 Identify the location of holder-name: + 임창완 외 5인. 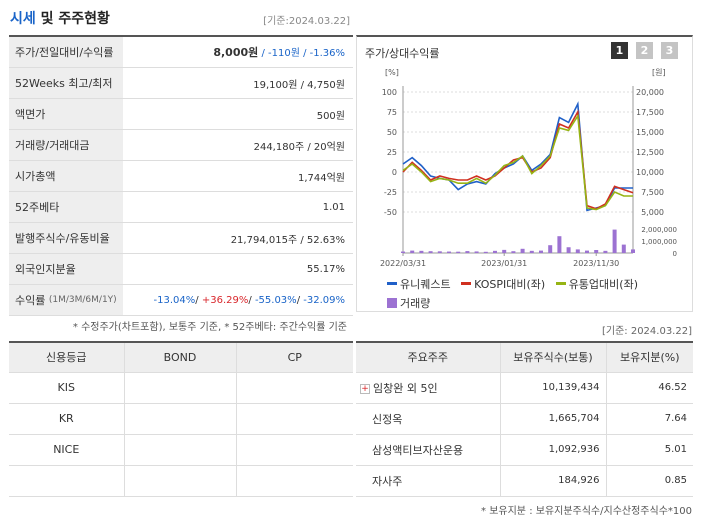
(428, 388).